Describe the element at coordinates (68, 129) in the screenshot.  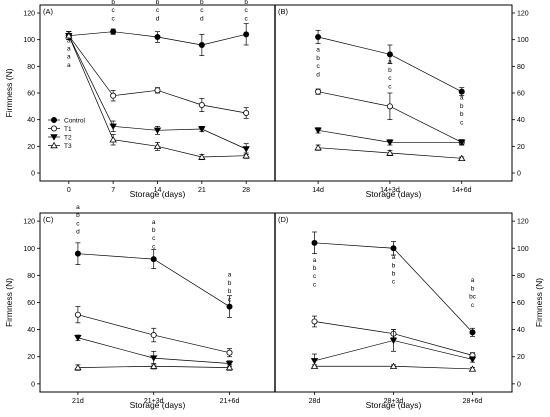
I see `legend-entry: T1` at that location.